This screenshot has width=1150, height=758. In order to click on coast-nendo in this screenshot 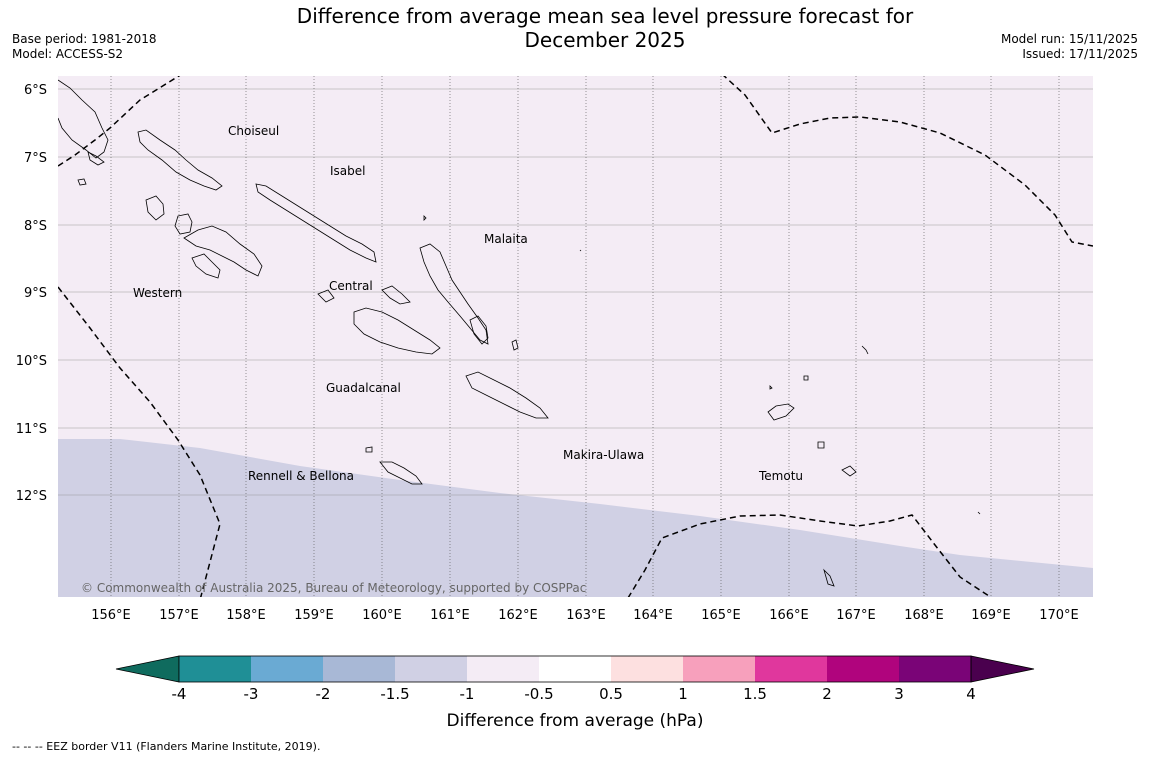, I will do `click(781, 412)`.